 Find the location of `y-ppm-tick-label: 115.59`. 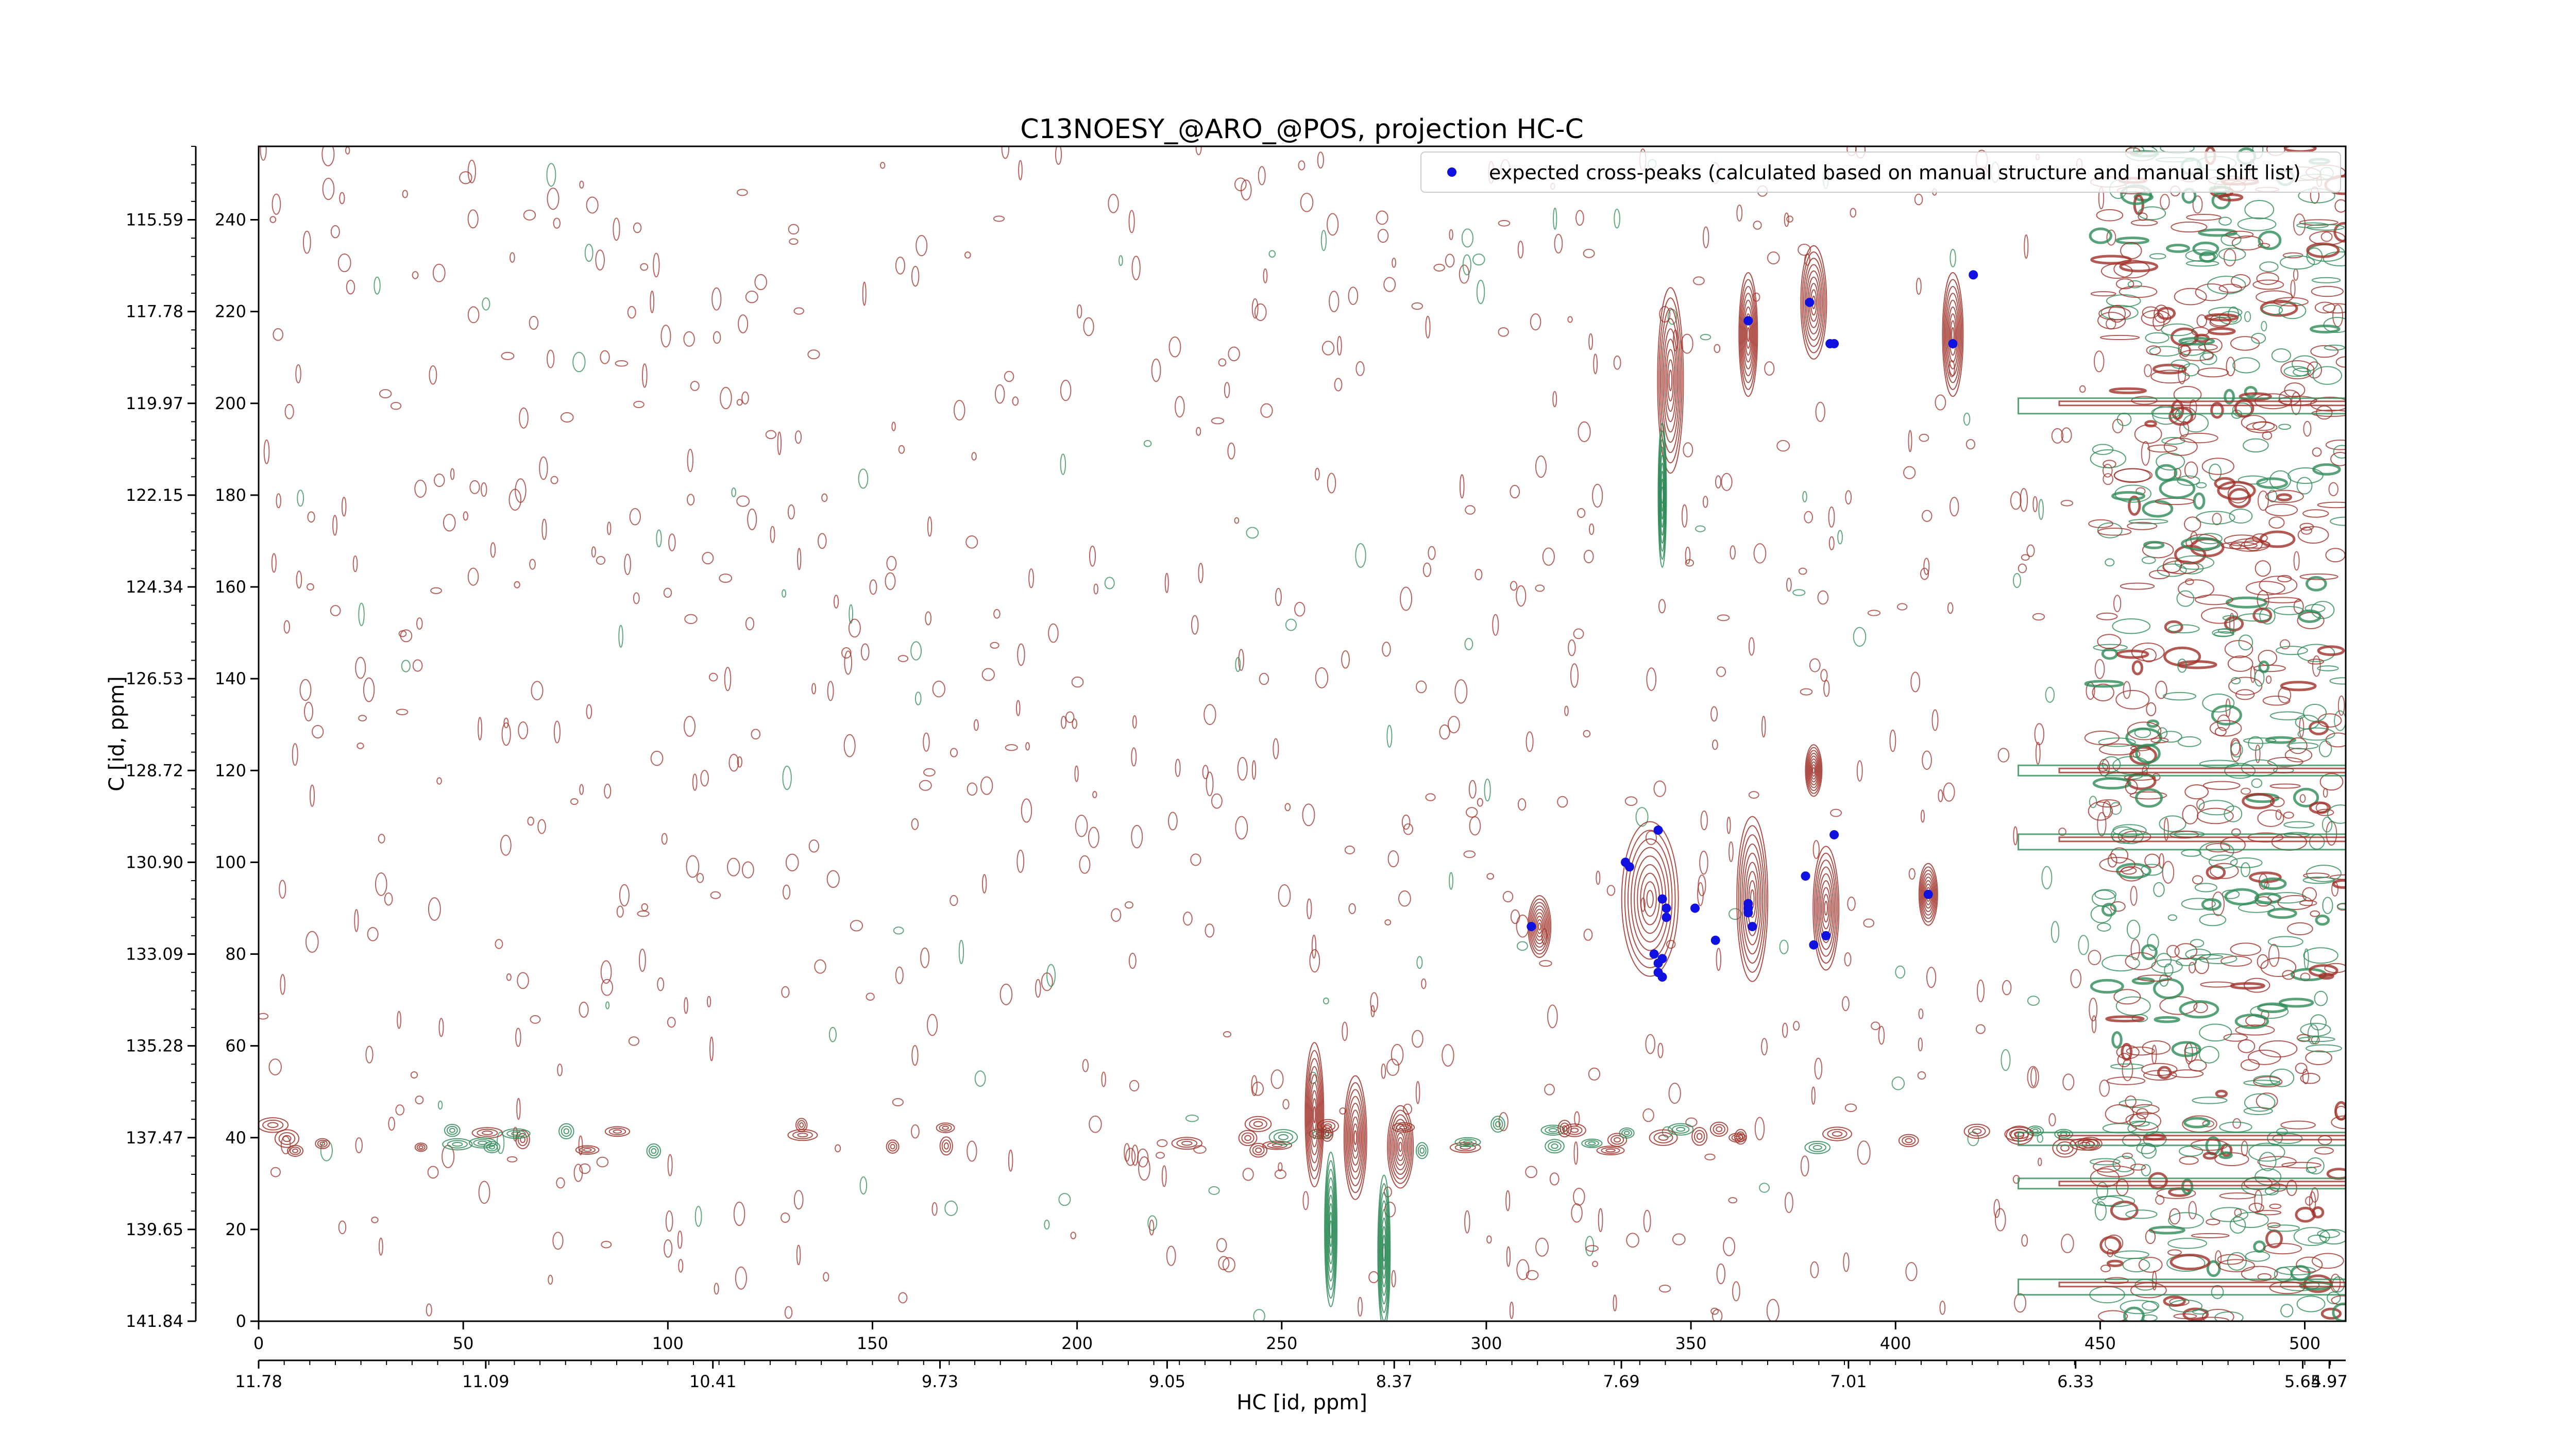

y-ppm-tick-label: 115.59 is located at coordinates (154, 220).